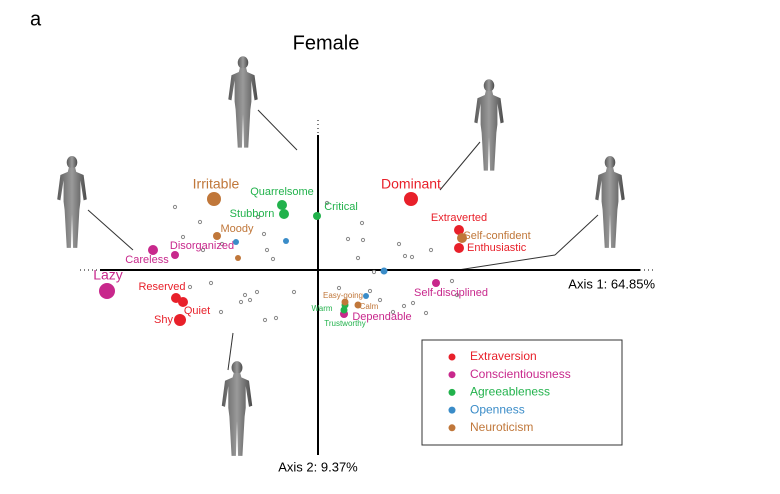 This screenshot has width=780, height=494. Describe the element at coordinates (321, 308) in the screenshot. I see `point-label: Warm` at that location.